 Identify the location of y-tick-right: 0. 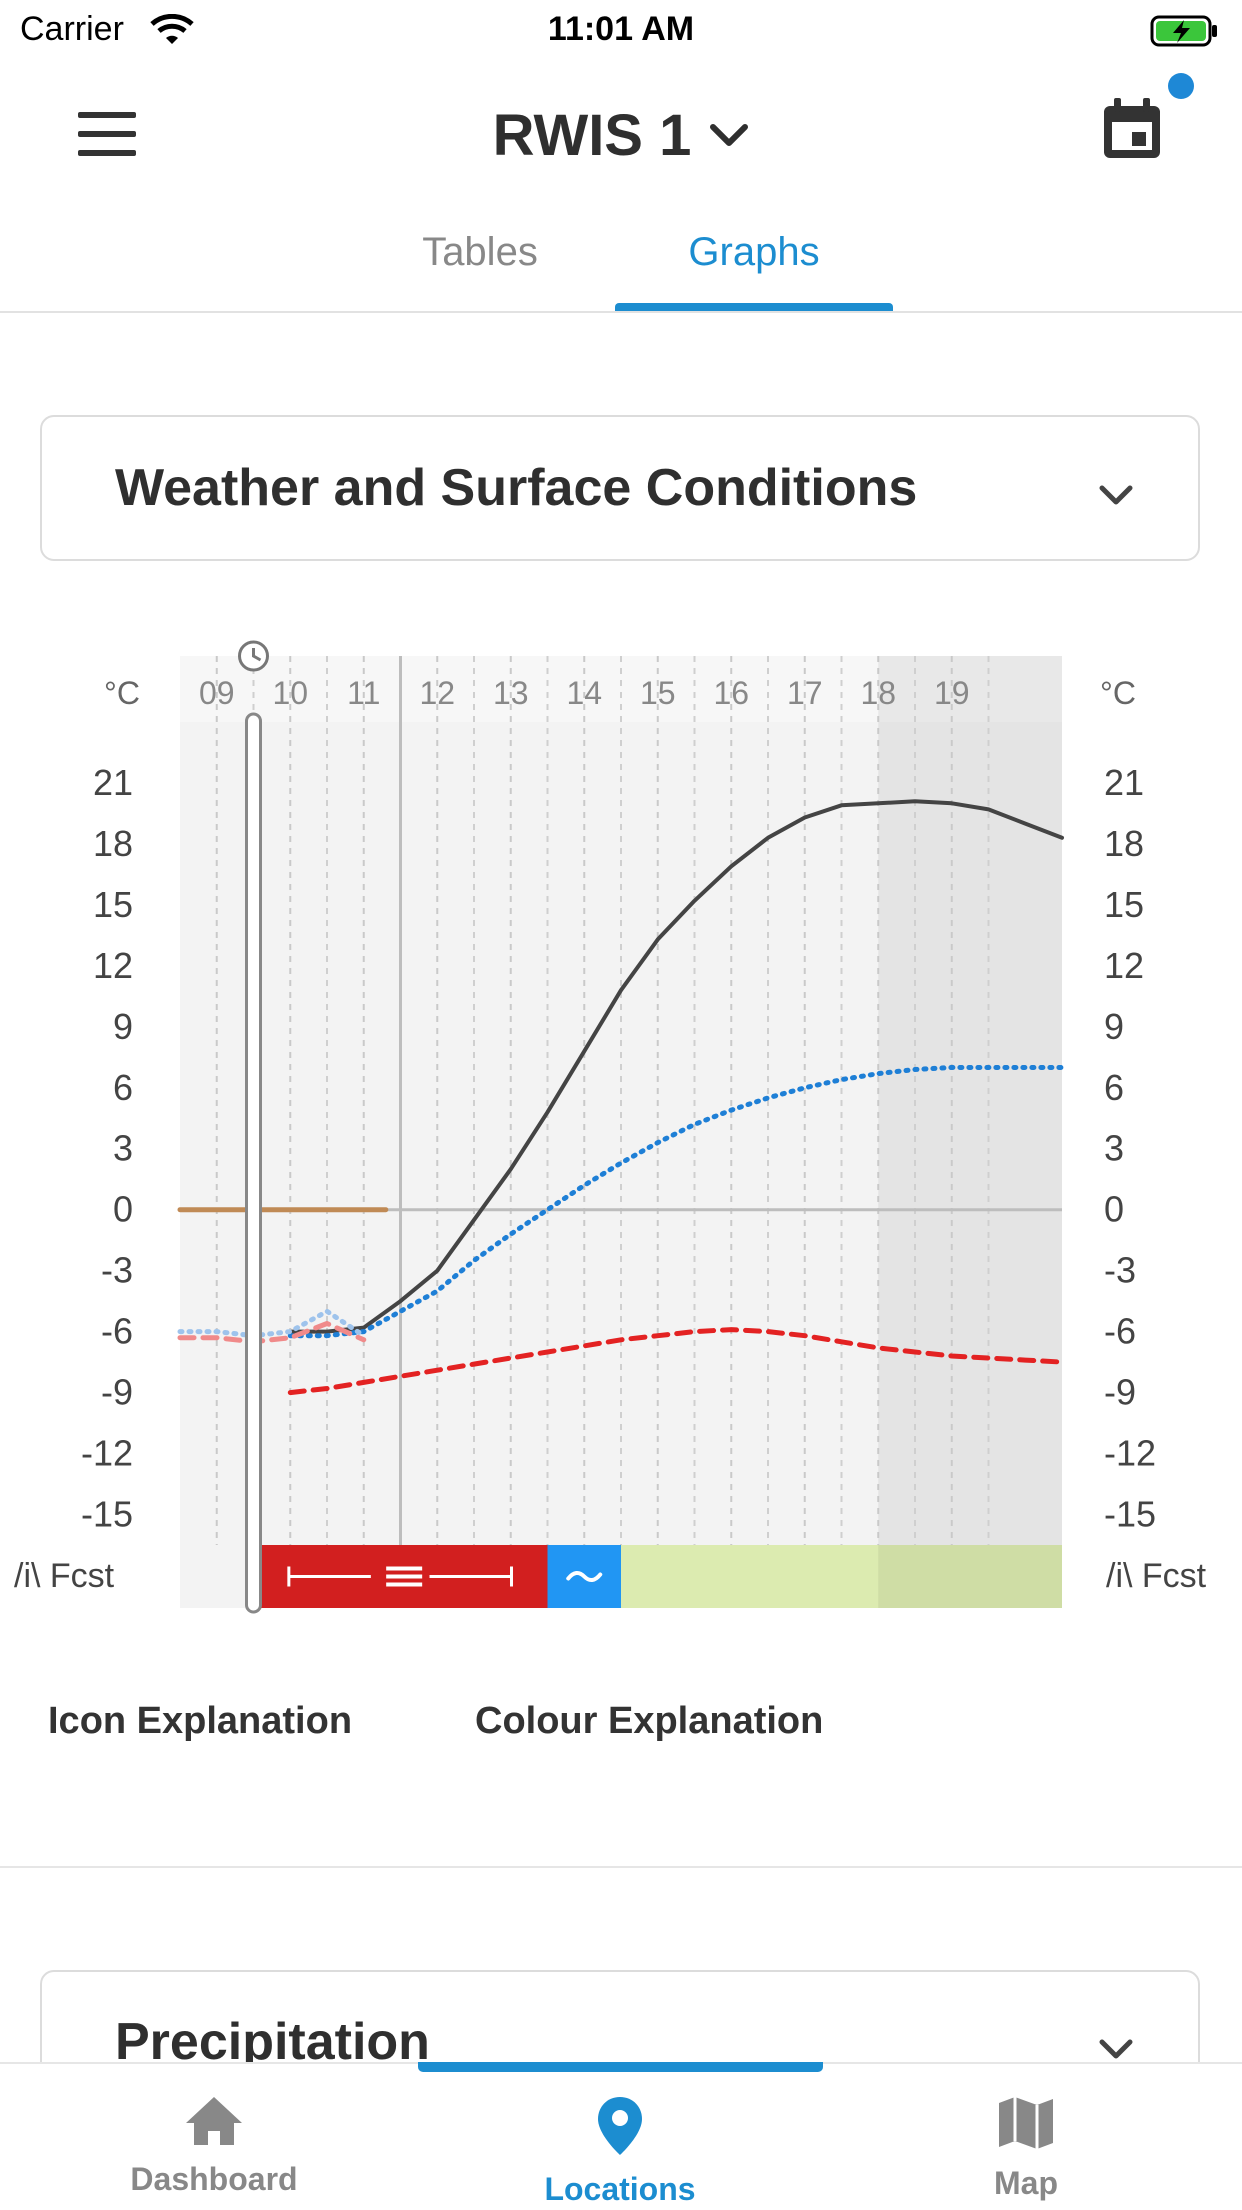
(1114, 1209).